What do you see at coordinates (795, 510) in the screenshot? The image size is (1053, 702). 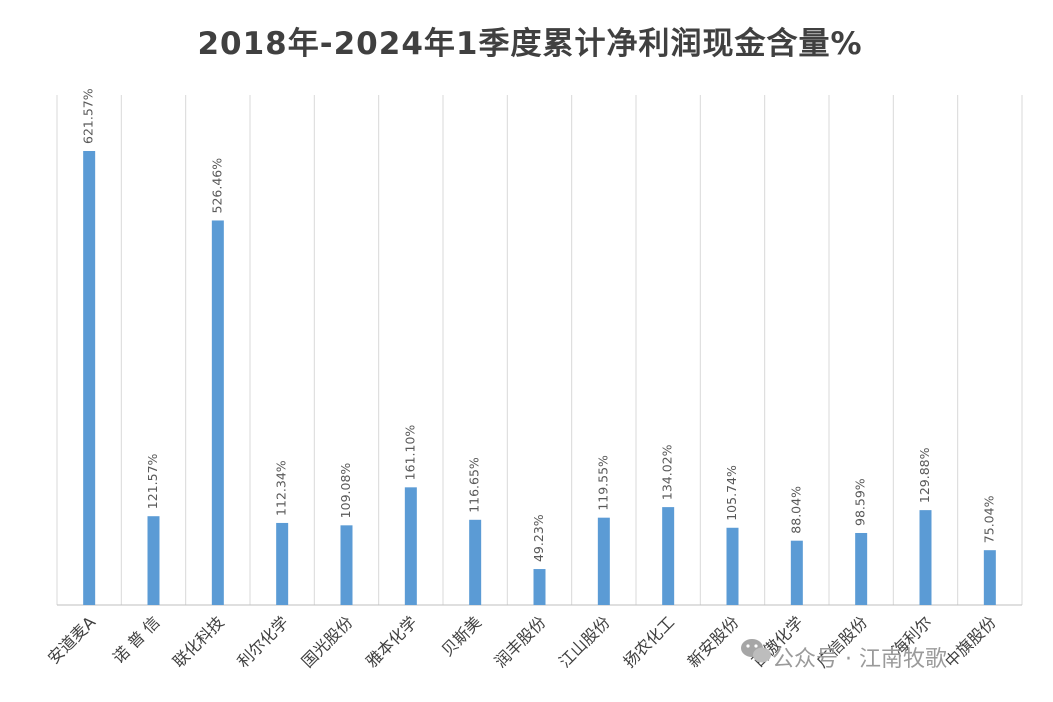 I see `data-label: 88.04%` at bounding box center [795, 510].